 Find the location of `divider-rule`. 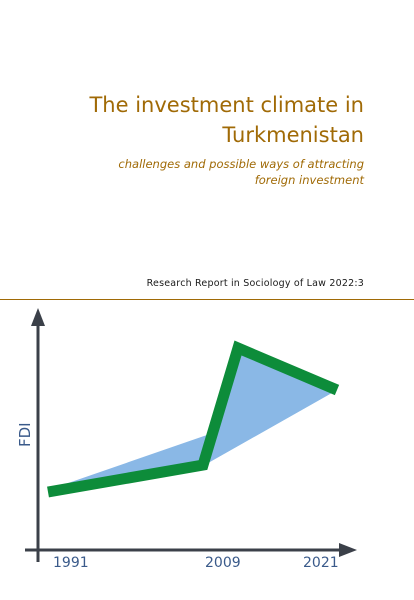

divider-rule is located at coordinates (207, 299).